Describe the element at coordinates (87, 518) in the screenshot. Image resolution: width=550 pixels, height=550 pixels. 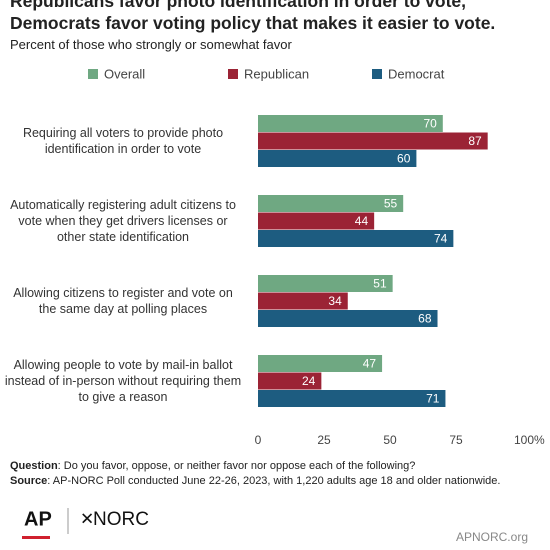
I see `norc-star: ✕` at that location.